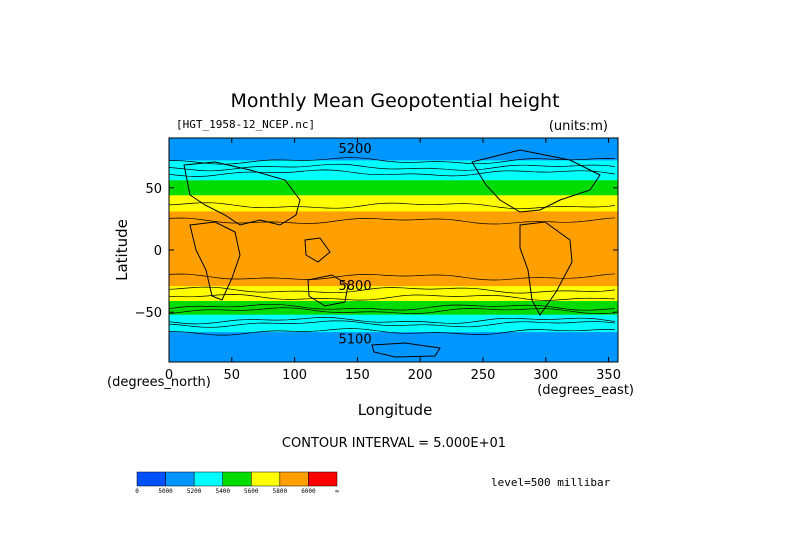  What do you see at coordinates (551, 482) in the screenshot?
I see `level-note: level=500 millibar` at bounding box center [551, 482].